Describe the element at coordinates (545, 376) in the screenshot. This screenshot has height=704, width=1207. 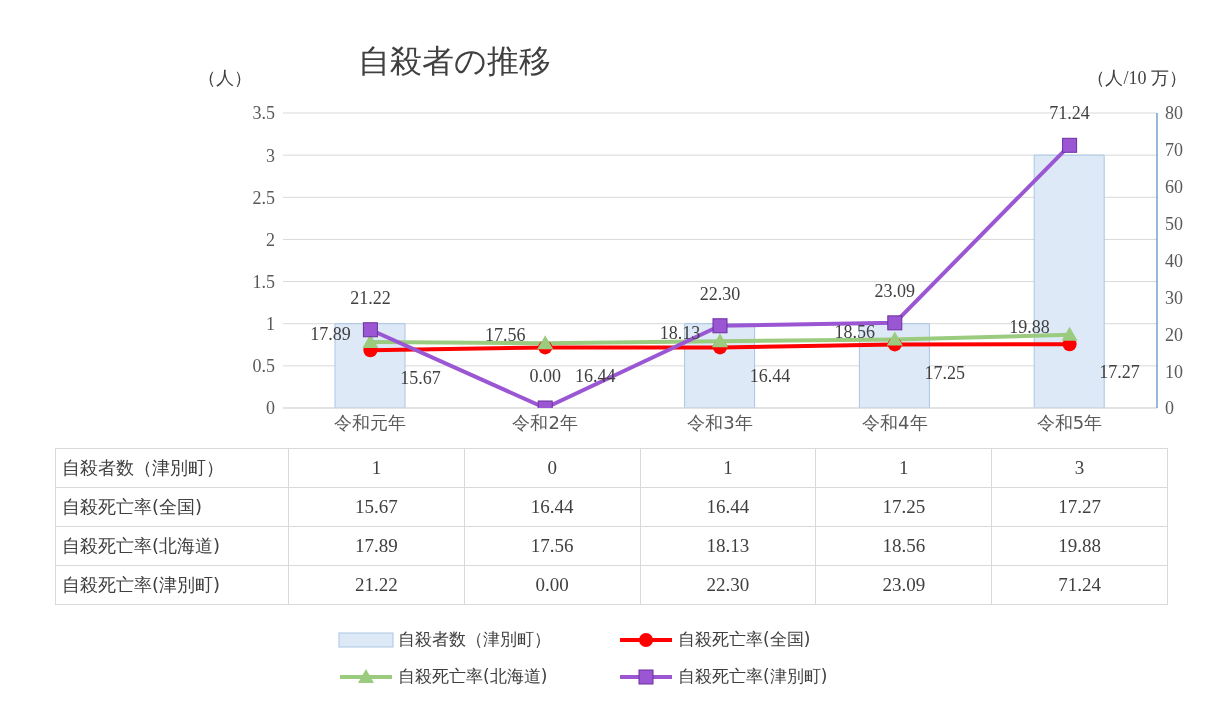
I see `text: 0.00` at that location.